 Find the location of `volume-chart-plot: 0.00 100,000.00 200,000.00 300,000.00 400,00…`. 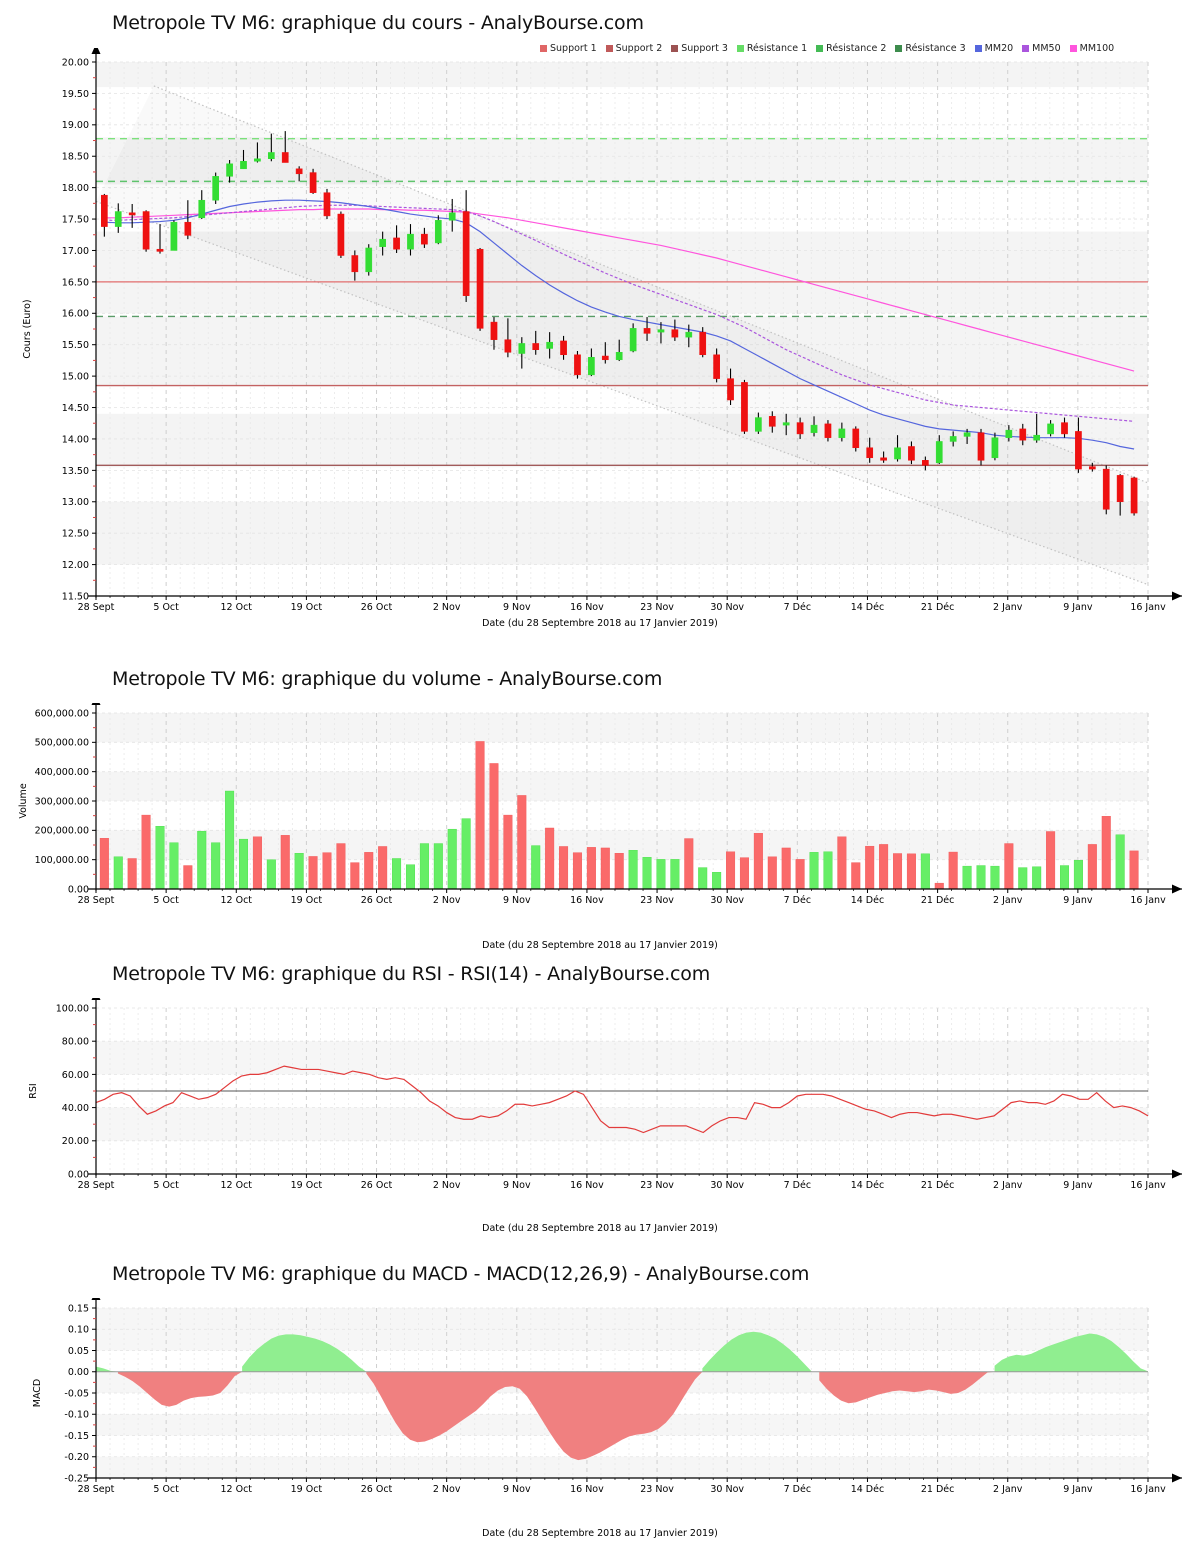

volume-chart-plot: 0.00 100,000.00 200,000.00 300,000.00 400,00… is located at coordinates (600, 813).